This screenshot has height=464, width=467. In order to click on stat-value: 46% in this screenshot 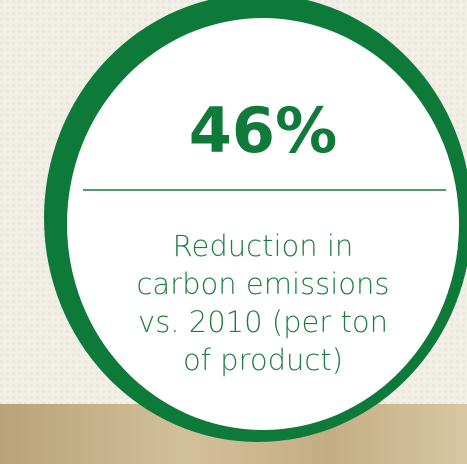, I will do `click(263, 130)`.